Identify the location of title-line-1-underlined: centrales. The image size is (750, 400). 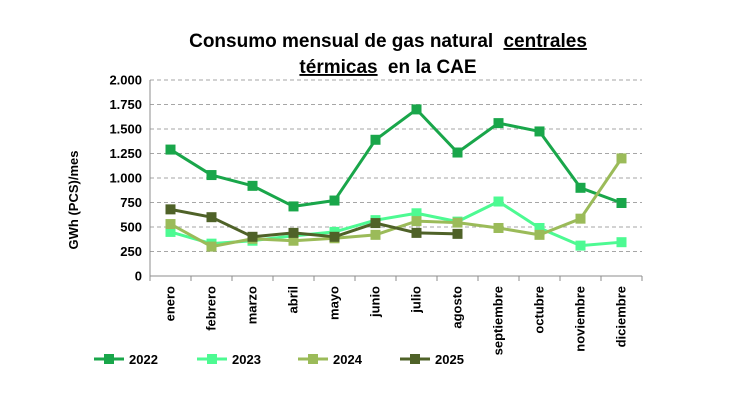
(544, 41).